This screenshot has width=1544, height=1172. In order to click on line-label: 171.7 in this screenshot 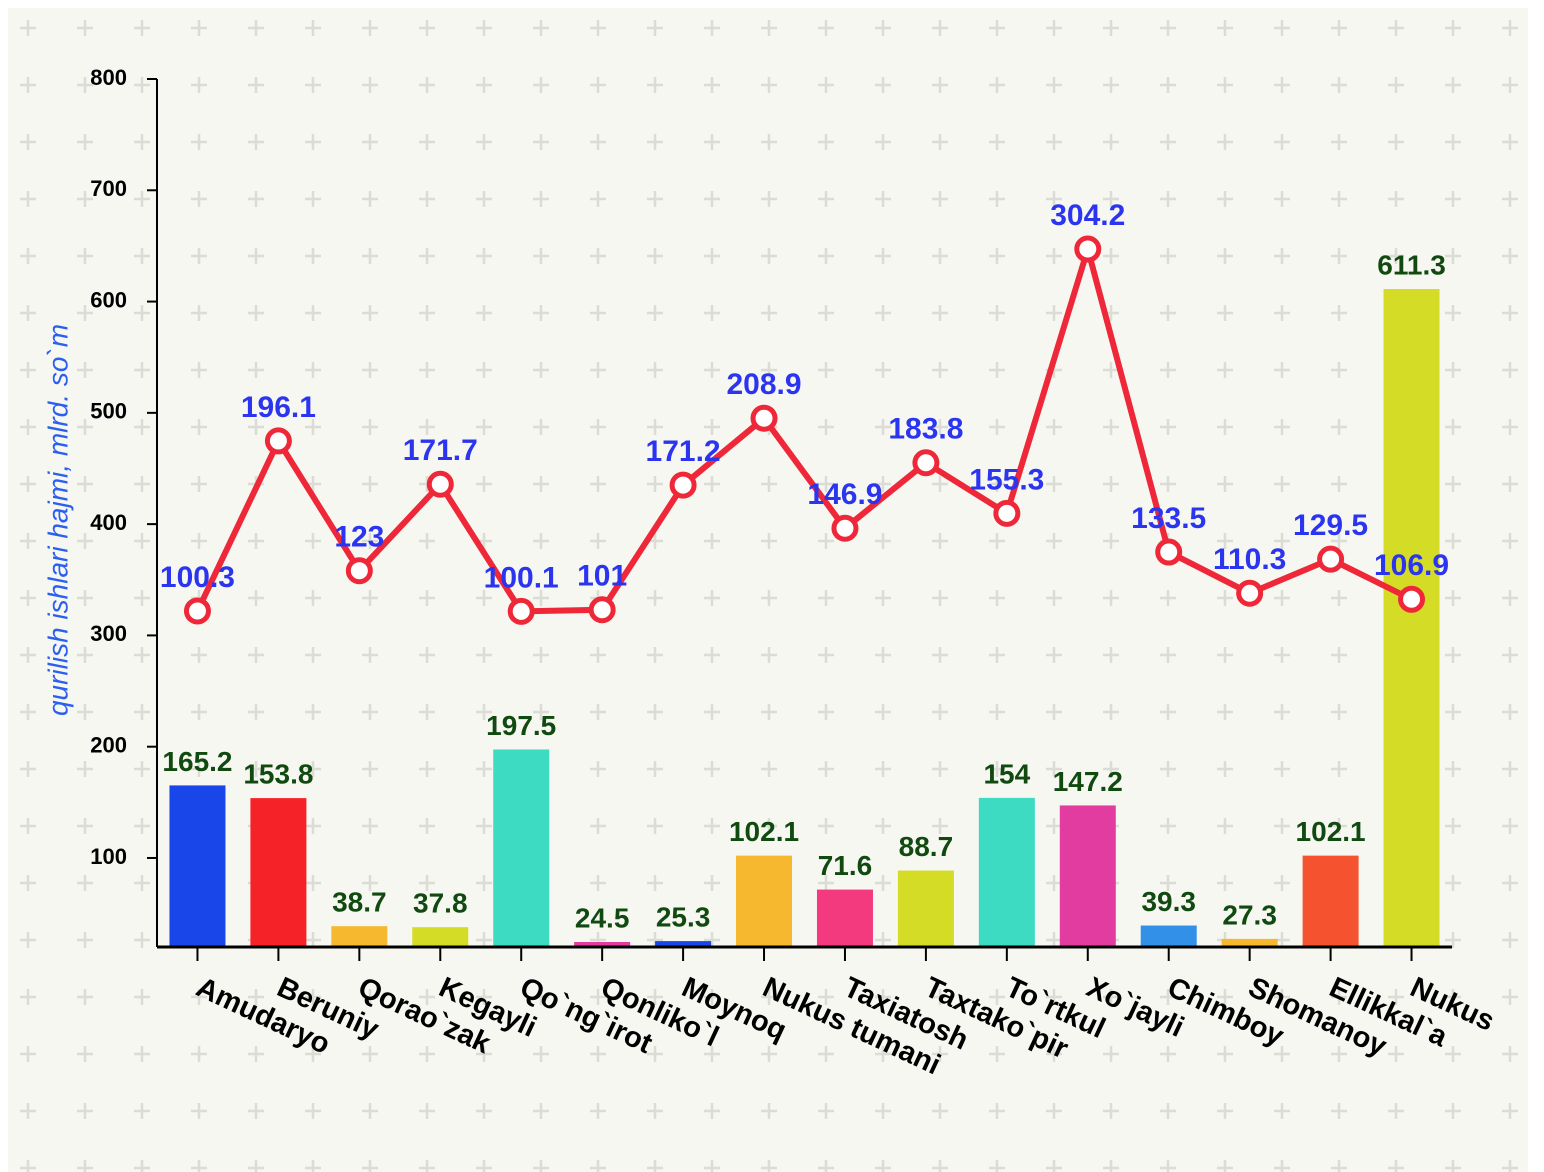, I will do `click(440, 450)`.